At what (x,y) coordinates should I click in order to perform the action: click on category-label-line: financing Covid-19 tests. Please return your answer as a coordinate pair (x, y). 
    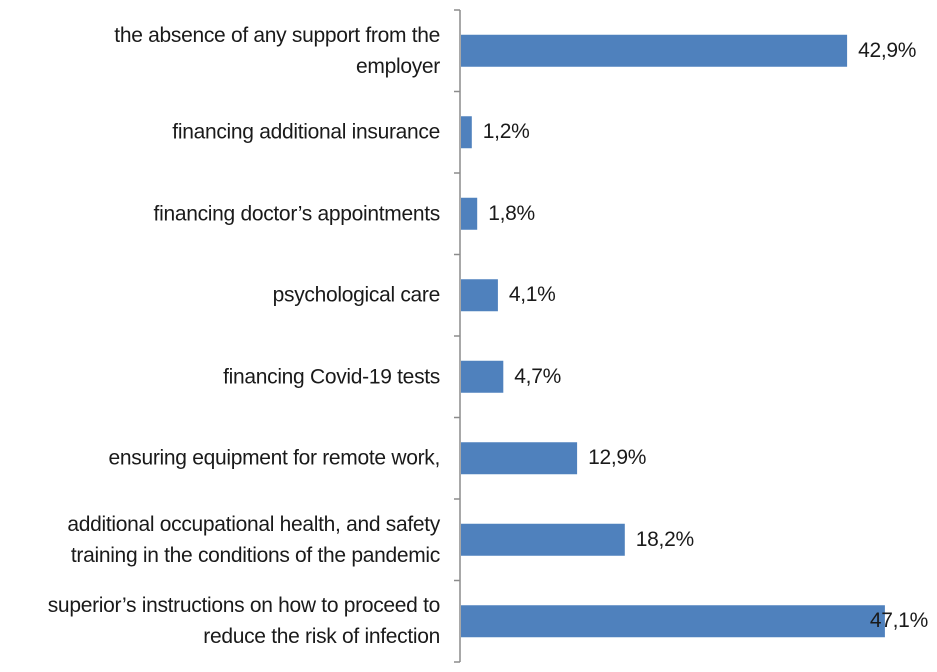
    Looking at the image, I should click on (331, 377).